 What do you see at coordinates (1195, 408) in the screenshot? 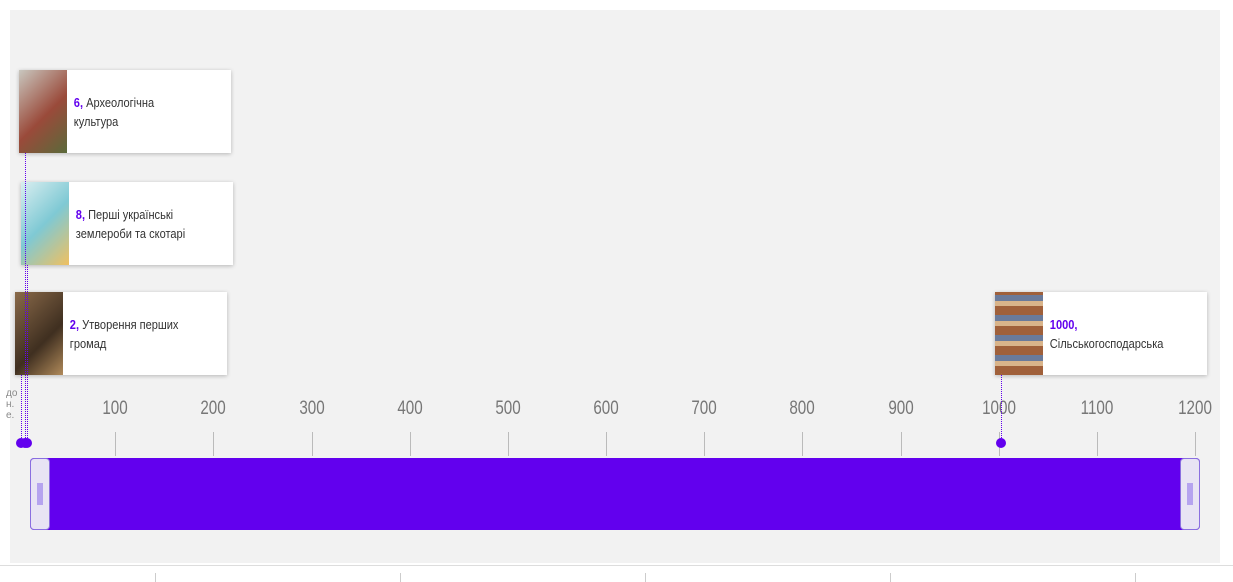
I see `tick-label: 1200` at bounding box center [1195, 408].